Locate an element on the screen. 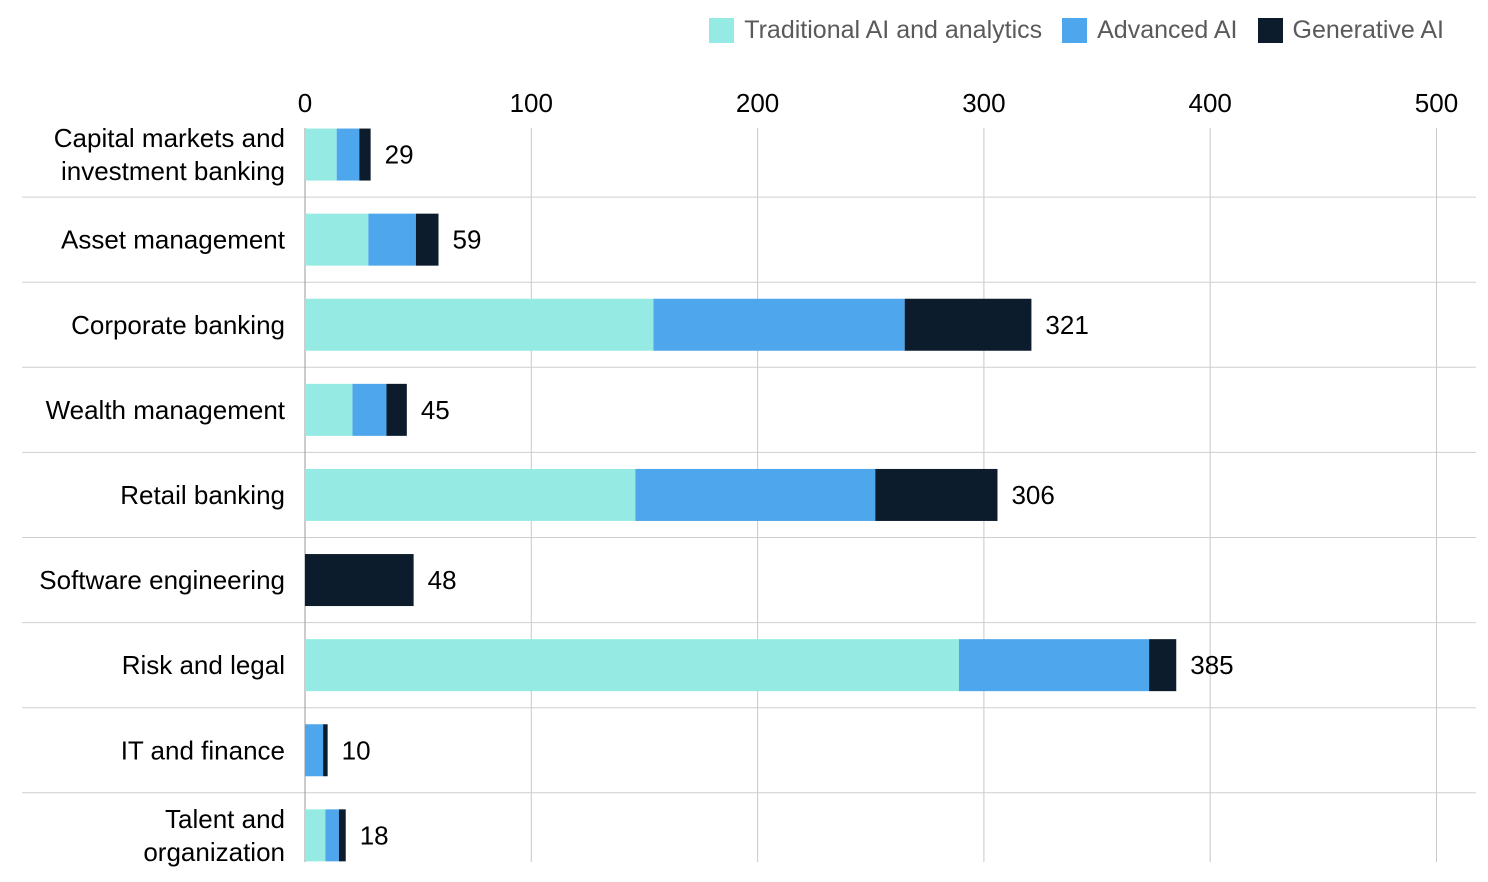 The width and height of the screenshot is (1488, 882). category-label: Retail banking is located at coordinates (202, 495).